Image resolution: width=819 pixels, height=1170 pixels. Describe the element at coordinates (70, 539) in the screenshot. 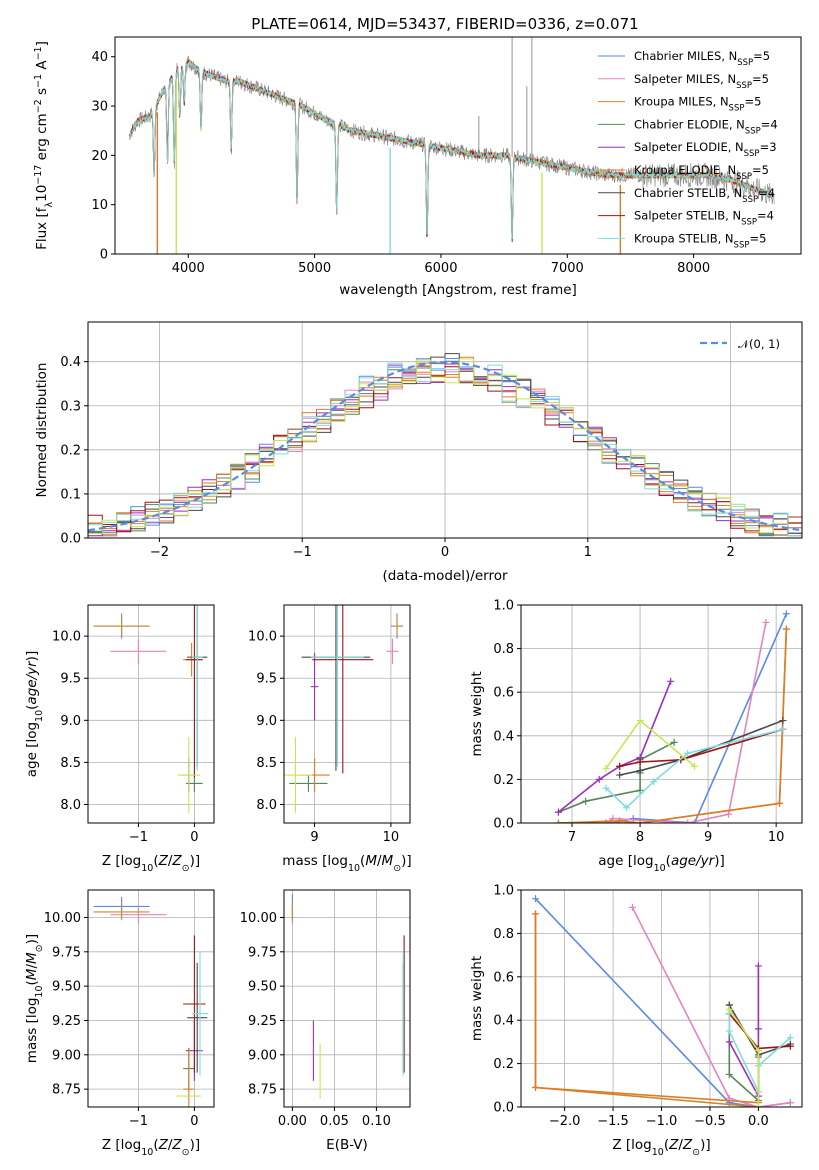

I see `y-tick-label: 0.0` at that location.